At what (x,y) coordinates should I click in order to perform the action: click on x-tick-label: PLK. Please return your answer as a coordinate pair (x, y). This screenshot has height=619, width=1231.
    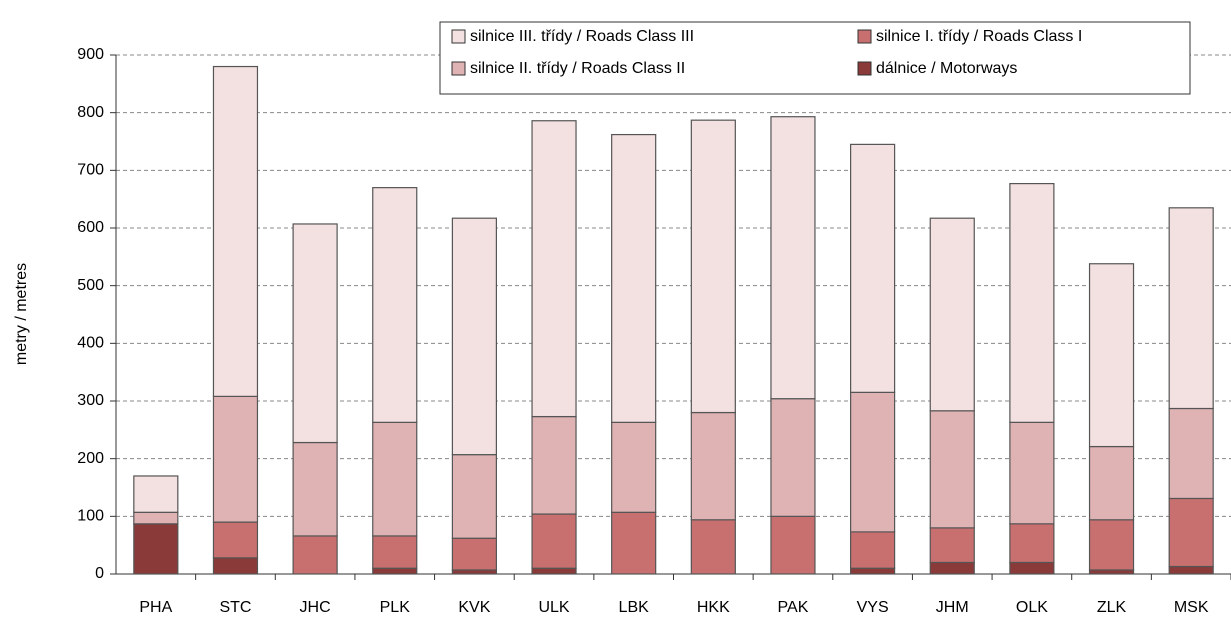
    Looking at the image, I should click on (395, 607).